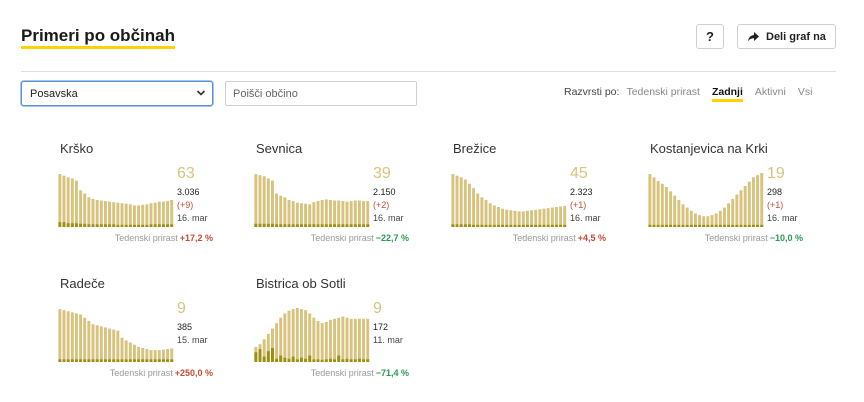  Describe the element at coordinates (786, 238) in the screenshot. I see `weekly-growth-value: −10,0 %` at that location.